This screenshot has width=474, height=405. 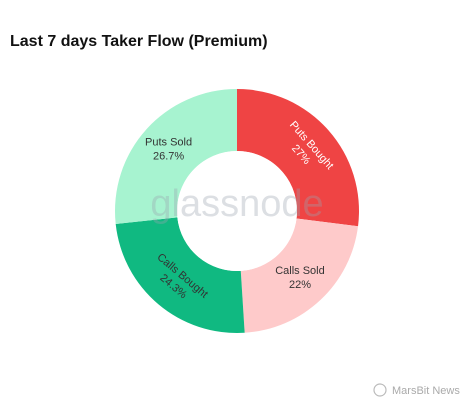 What do you see at coordinates (168, 149) in the screenshot?
I see `slice-label: Puts Sold 26.7%` at bounding box center [168, 149].